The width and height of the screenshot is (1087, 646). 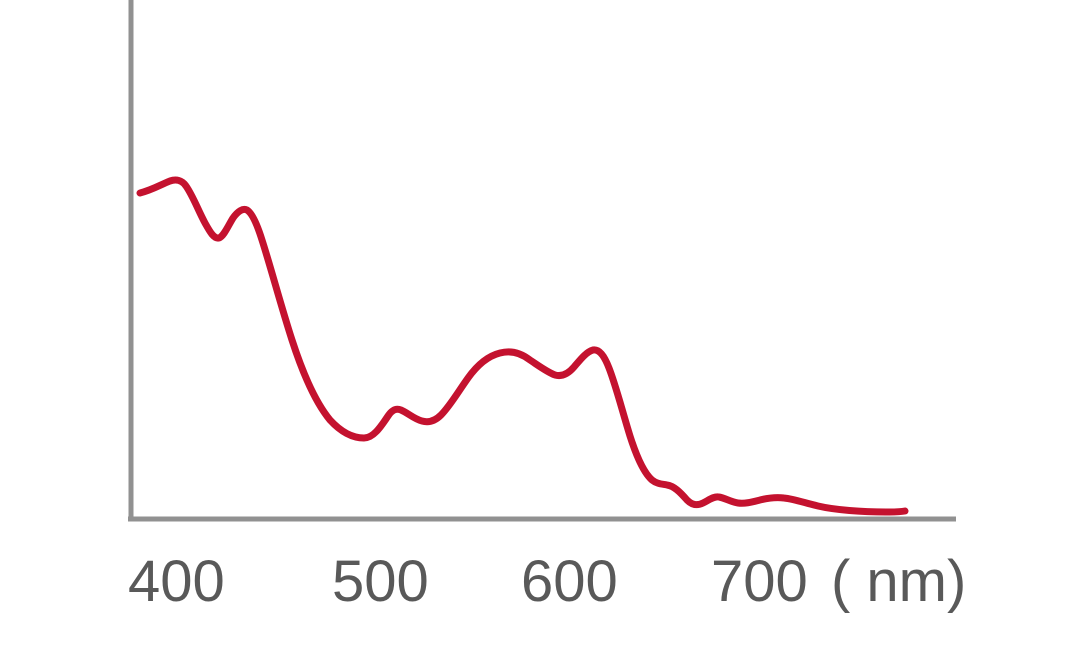 I want to click on xtick-label-500: 500, so click(x=380, y=581).